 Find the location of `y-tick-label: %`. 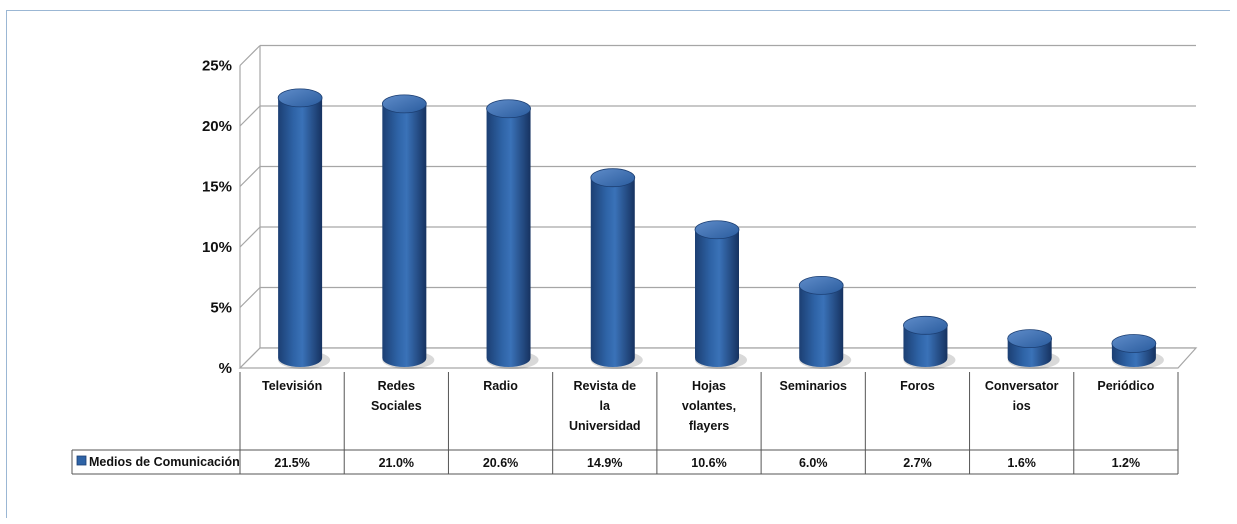

y-tick-label: % is located at coordinates (225, 368).